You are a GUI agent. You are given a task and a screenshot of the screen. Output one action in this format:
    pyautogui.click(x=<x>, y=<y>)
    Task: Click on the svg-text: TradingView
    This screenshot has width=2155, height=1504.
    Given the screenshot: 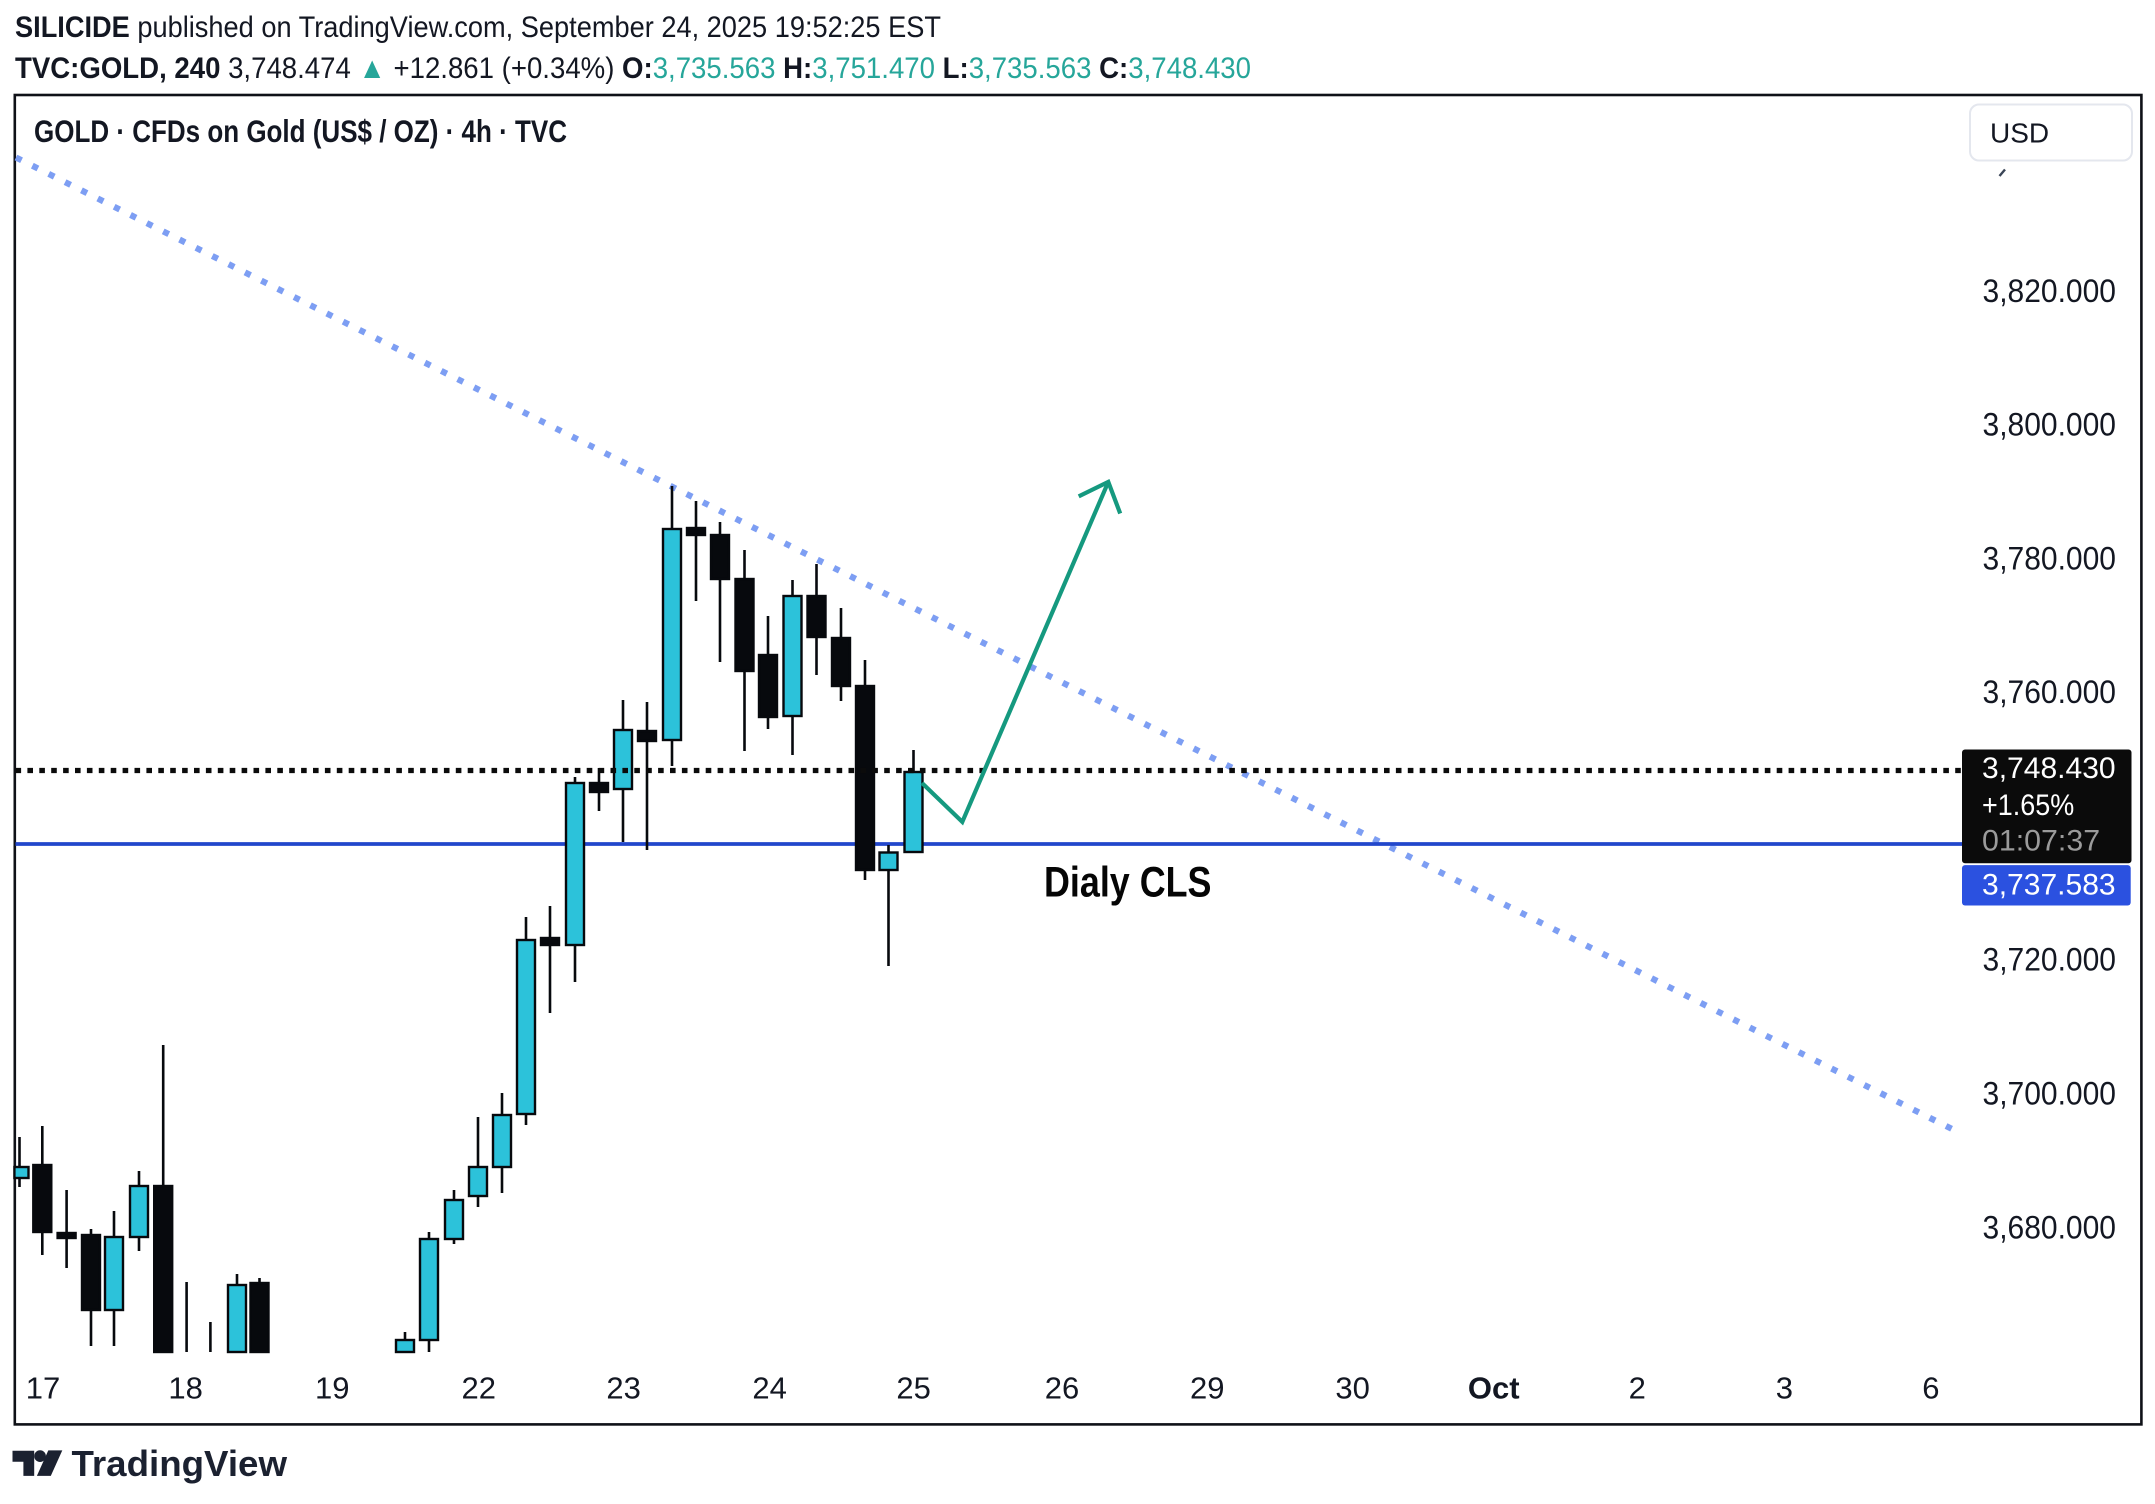 What is the action you would take?
    pyautogui.click(x=180, y=1463)
    